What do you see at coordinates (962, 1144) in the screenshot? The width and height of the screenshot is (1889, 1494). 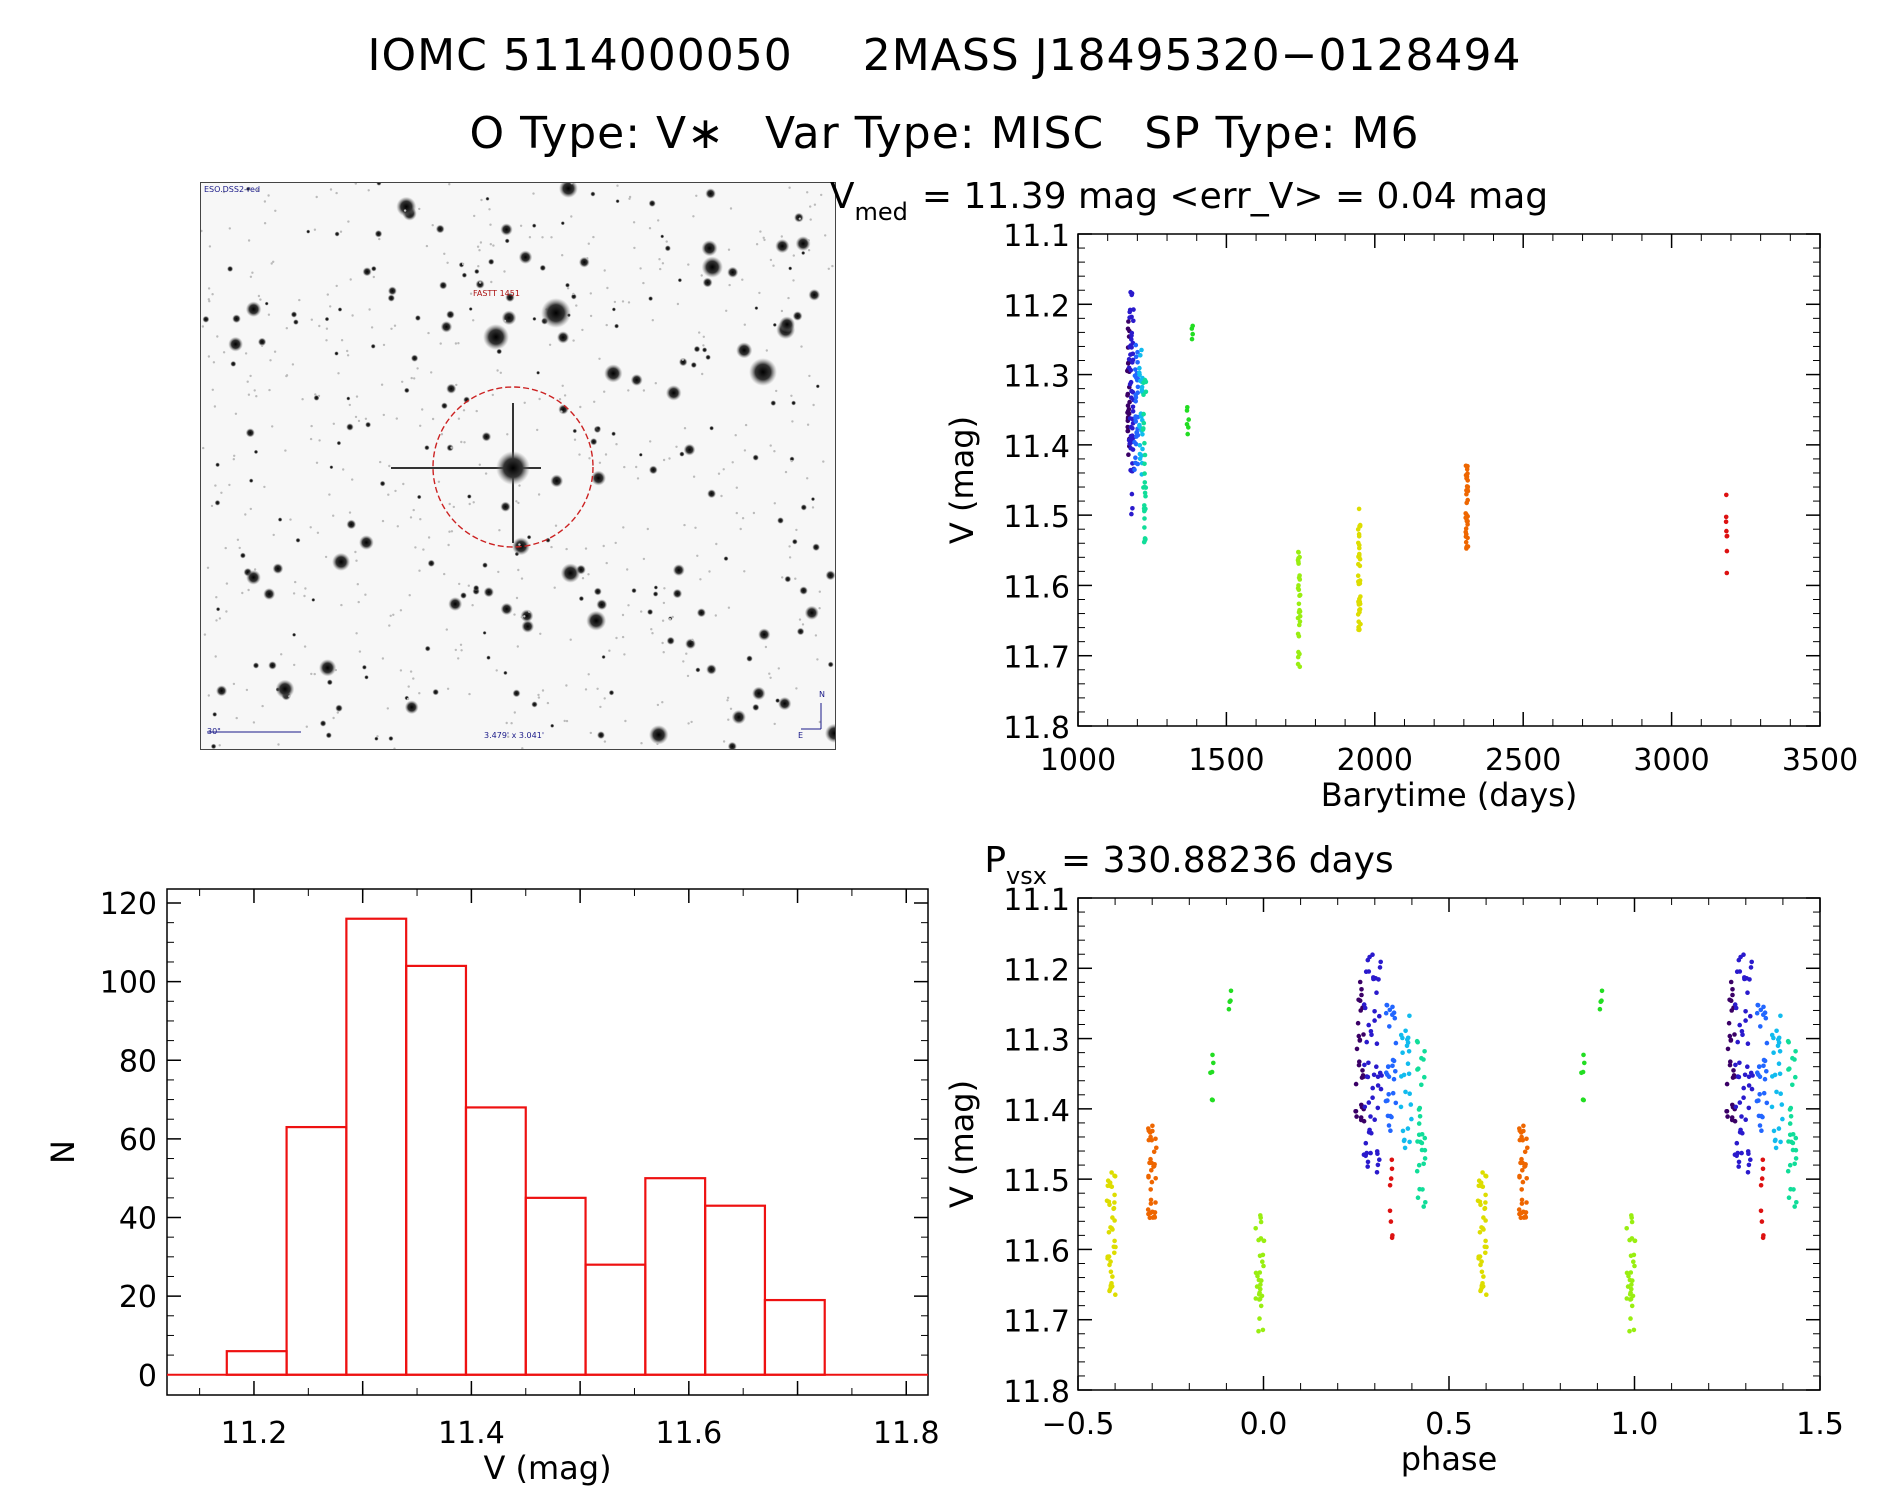 I see `phased-ylabel: V (mag)` at bounding box center [962, 1144].